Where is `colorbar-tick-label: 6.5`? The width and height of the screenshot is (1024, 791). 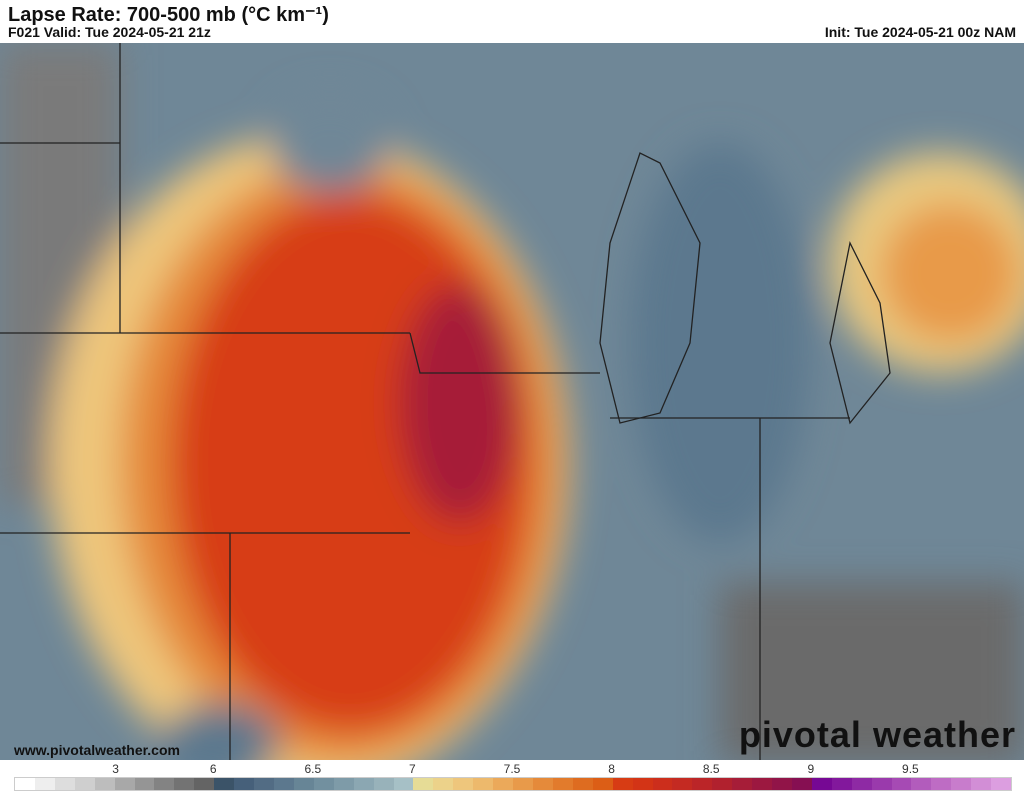 colorbar-tick-label: 6.5 is located at coordinates (313, 769).